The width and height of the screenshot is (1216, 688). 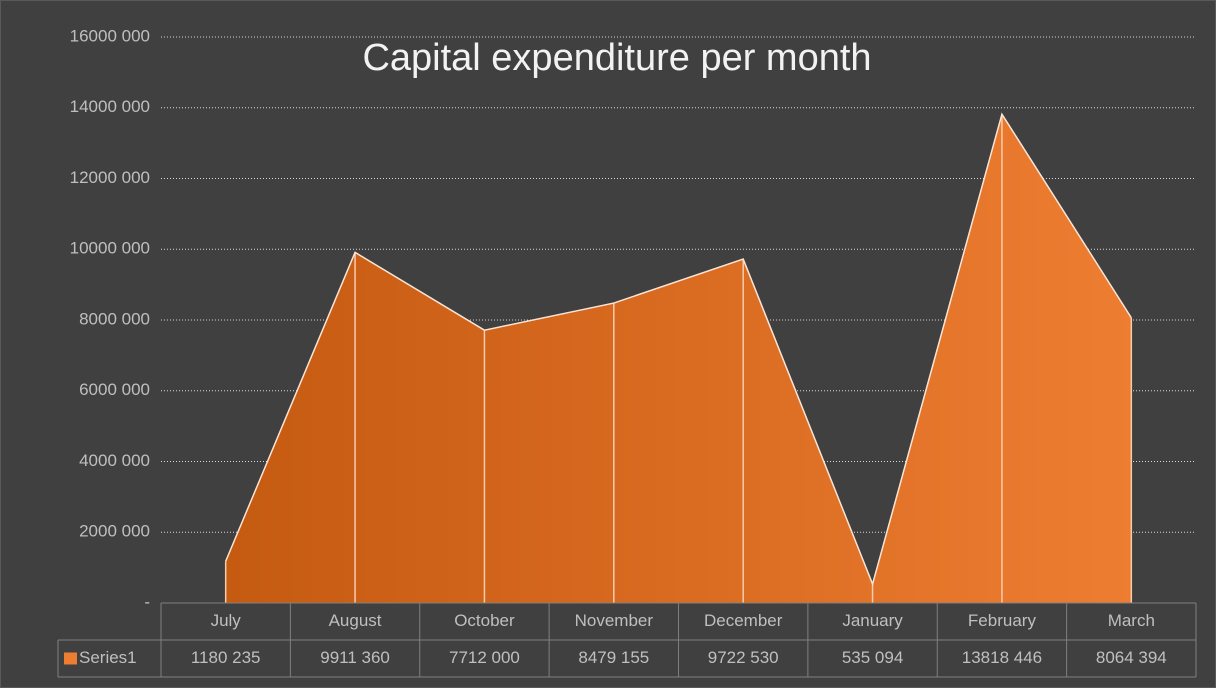 What do you see at coordinates (1002, 657) in the screenshot?
I see `data-label: 13818 446` at bounding box center [1002, 657].